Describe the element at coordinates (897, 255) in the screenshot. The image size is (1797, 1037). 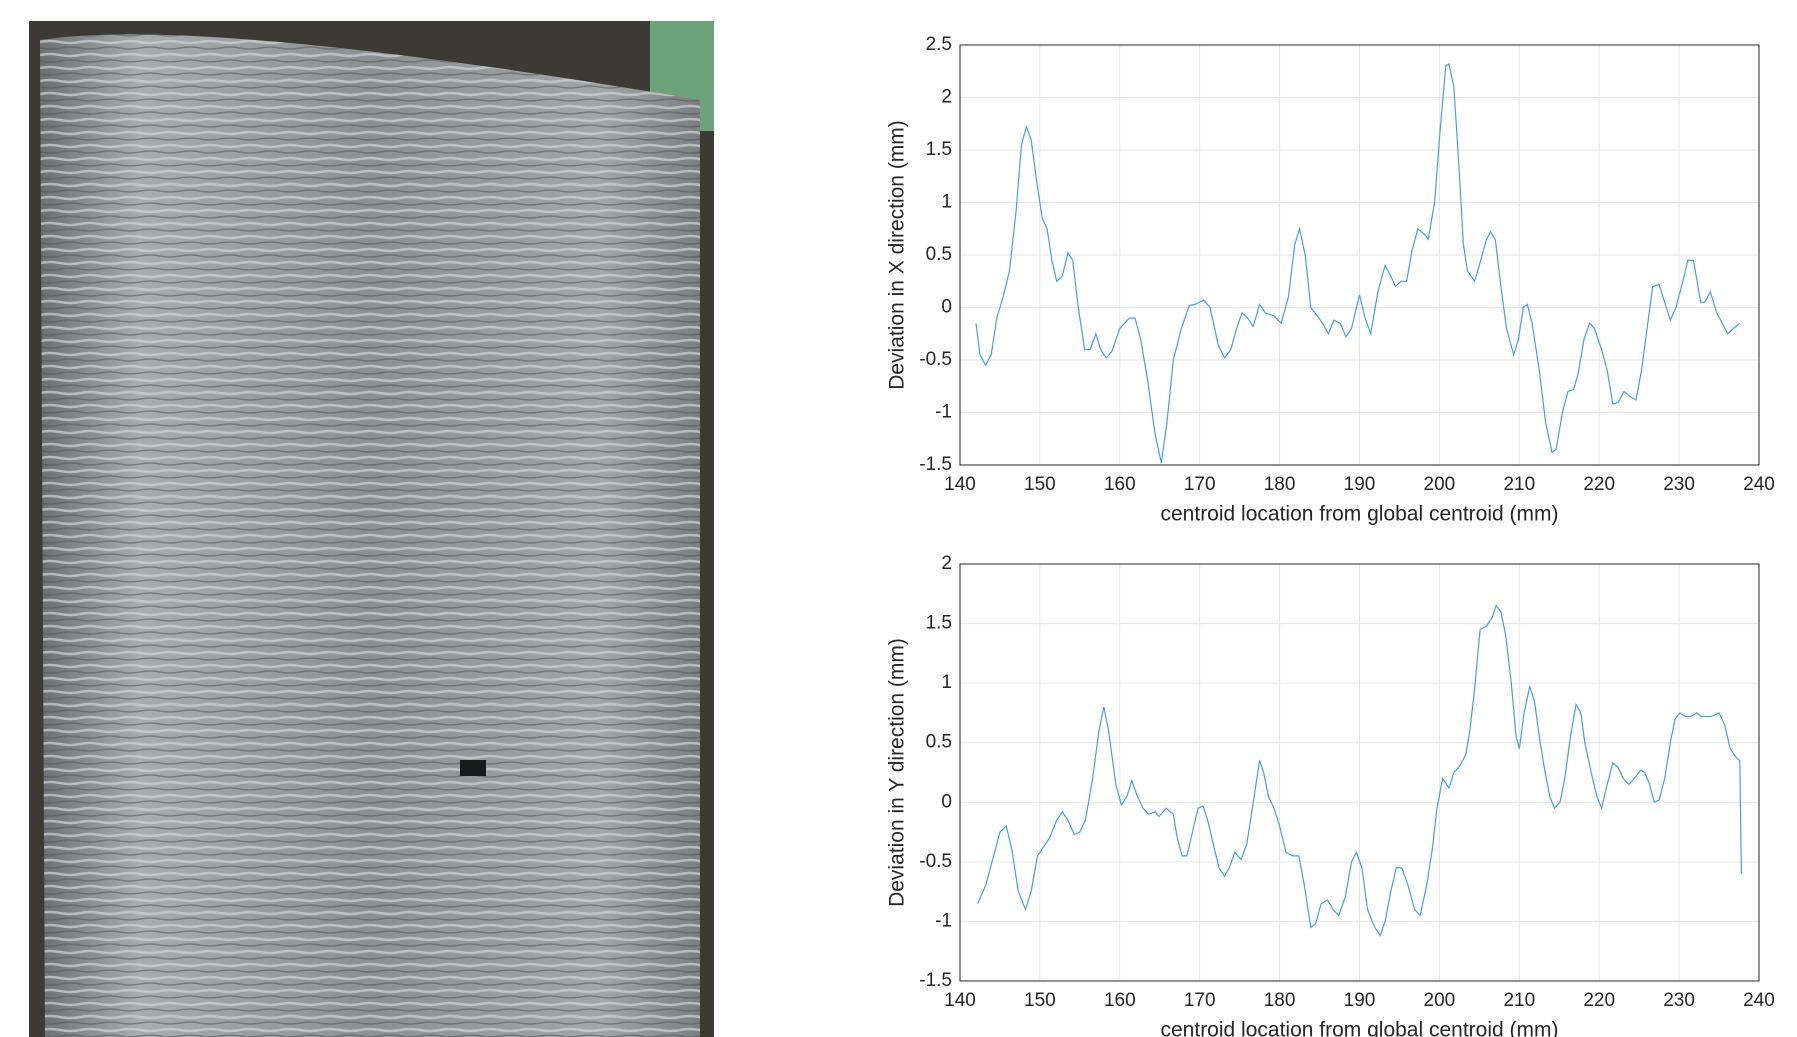
I see `y-axis-label: Deviation in X direction (mm)` at that location.